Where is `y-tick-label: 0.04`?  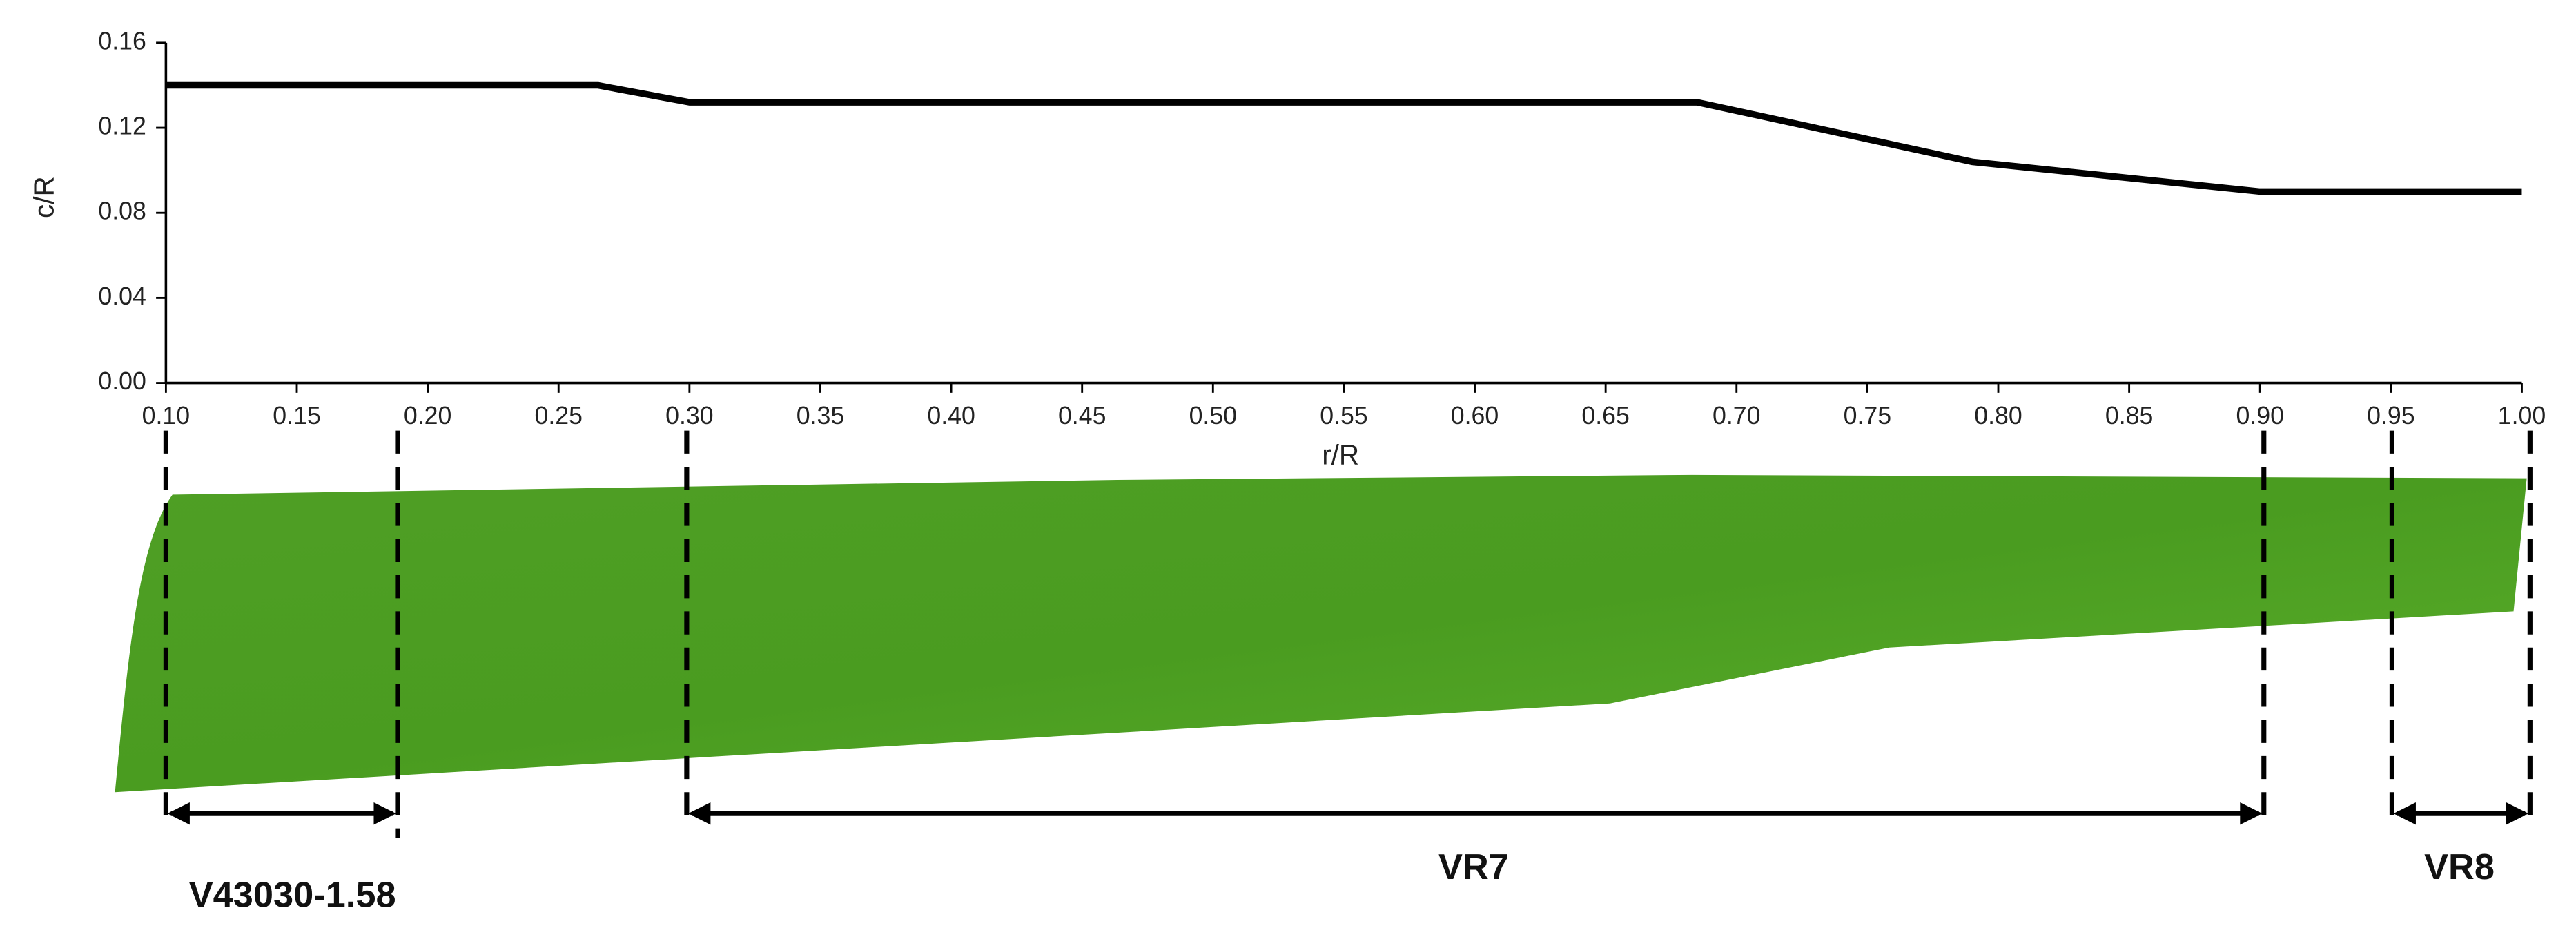 y-tick-label: 0.04 is located at coordinates (122, 296).